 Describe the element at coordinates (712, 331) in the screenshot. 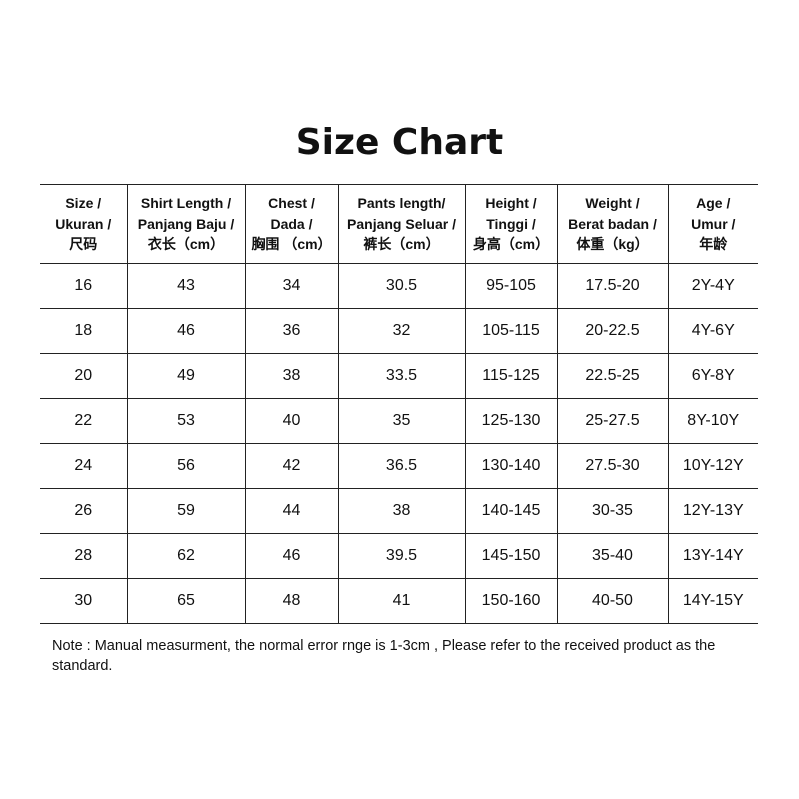

I see `table-cell: 4Y-6Y` at that location.